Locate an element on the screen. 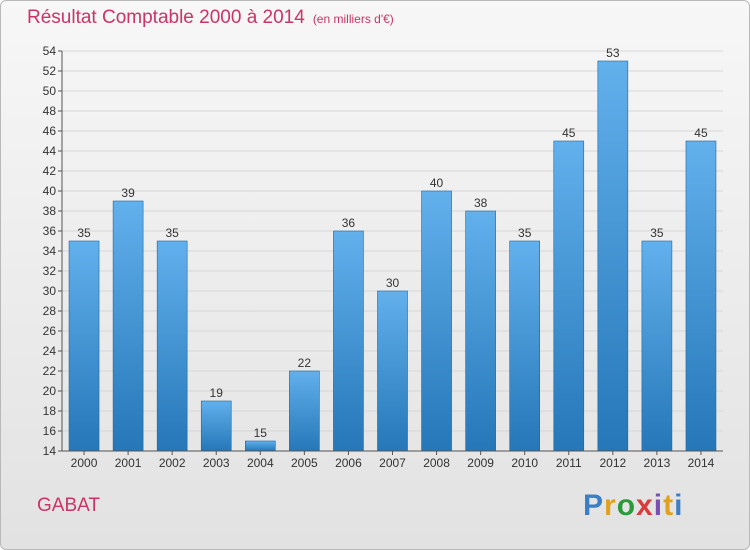 This screenshot has width=750, height=550. y-tick-label: 52 is located at coordinates (50, 71).